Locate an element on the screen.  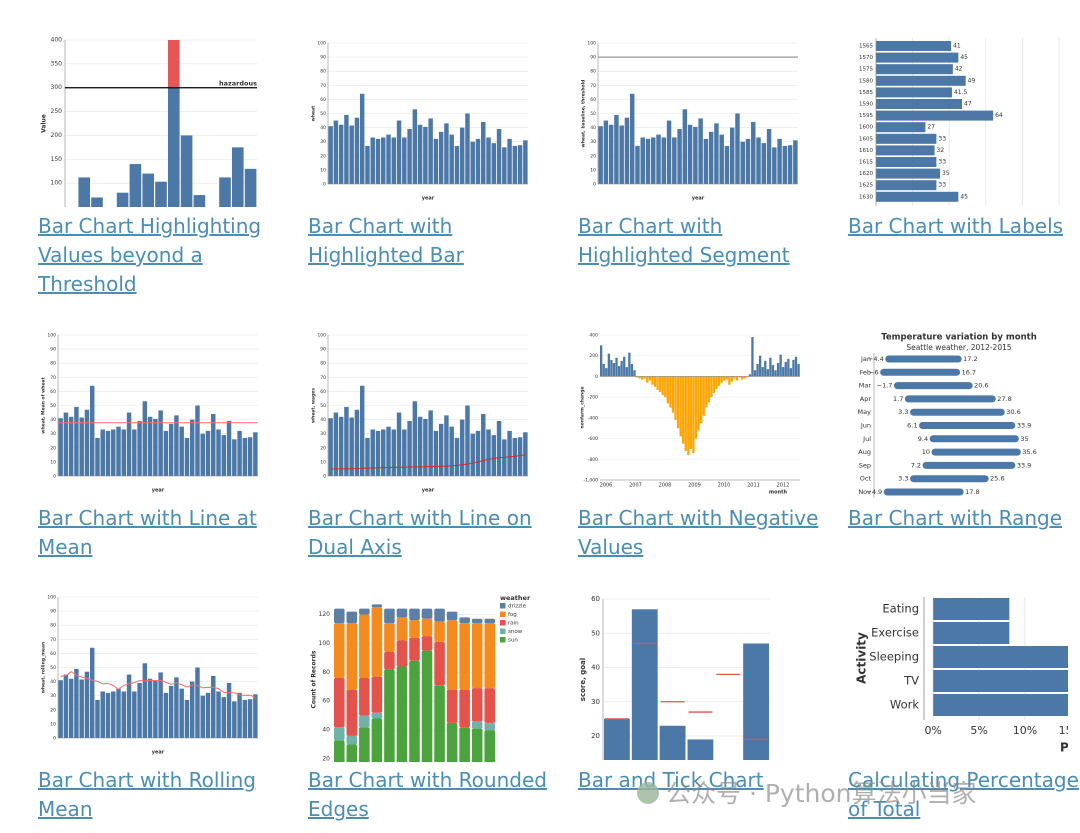
caption-link: Bar Chart with Labels is located at coordinates (955, 226).